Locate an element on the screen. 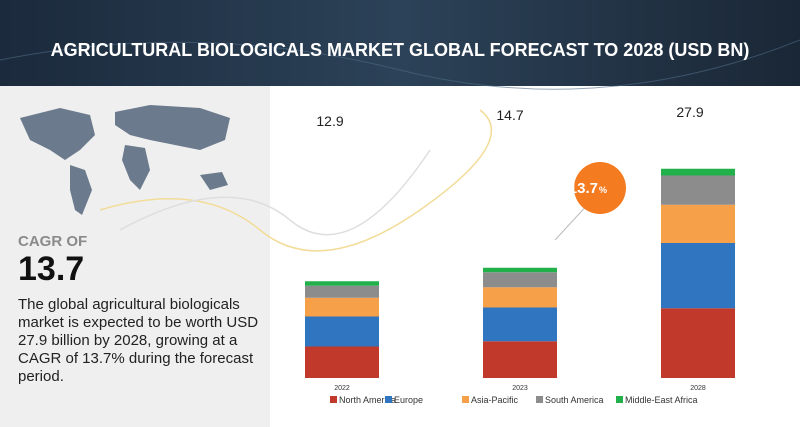 The width and height of the screenshot is (800, 427). cagr-value: 13.7 is located at coordinates (51, 269).